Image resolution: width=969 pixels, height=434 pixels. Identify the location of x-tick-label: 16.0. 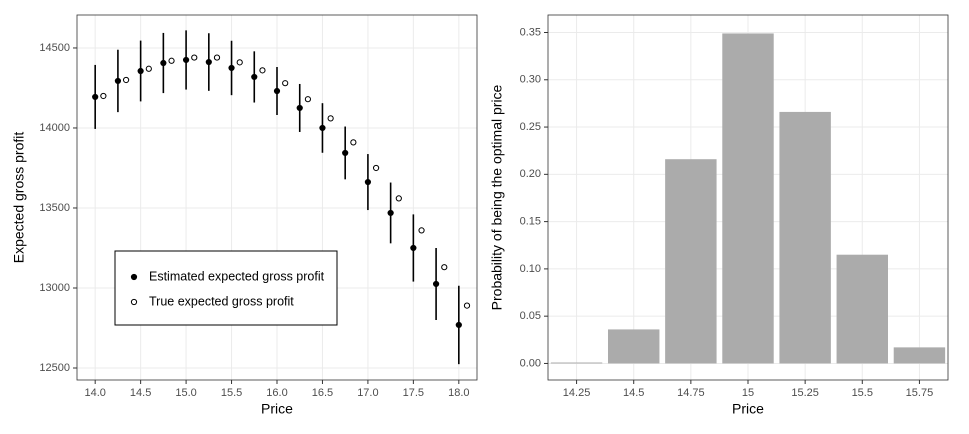
(276, 393).